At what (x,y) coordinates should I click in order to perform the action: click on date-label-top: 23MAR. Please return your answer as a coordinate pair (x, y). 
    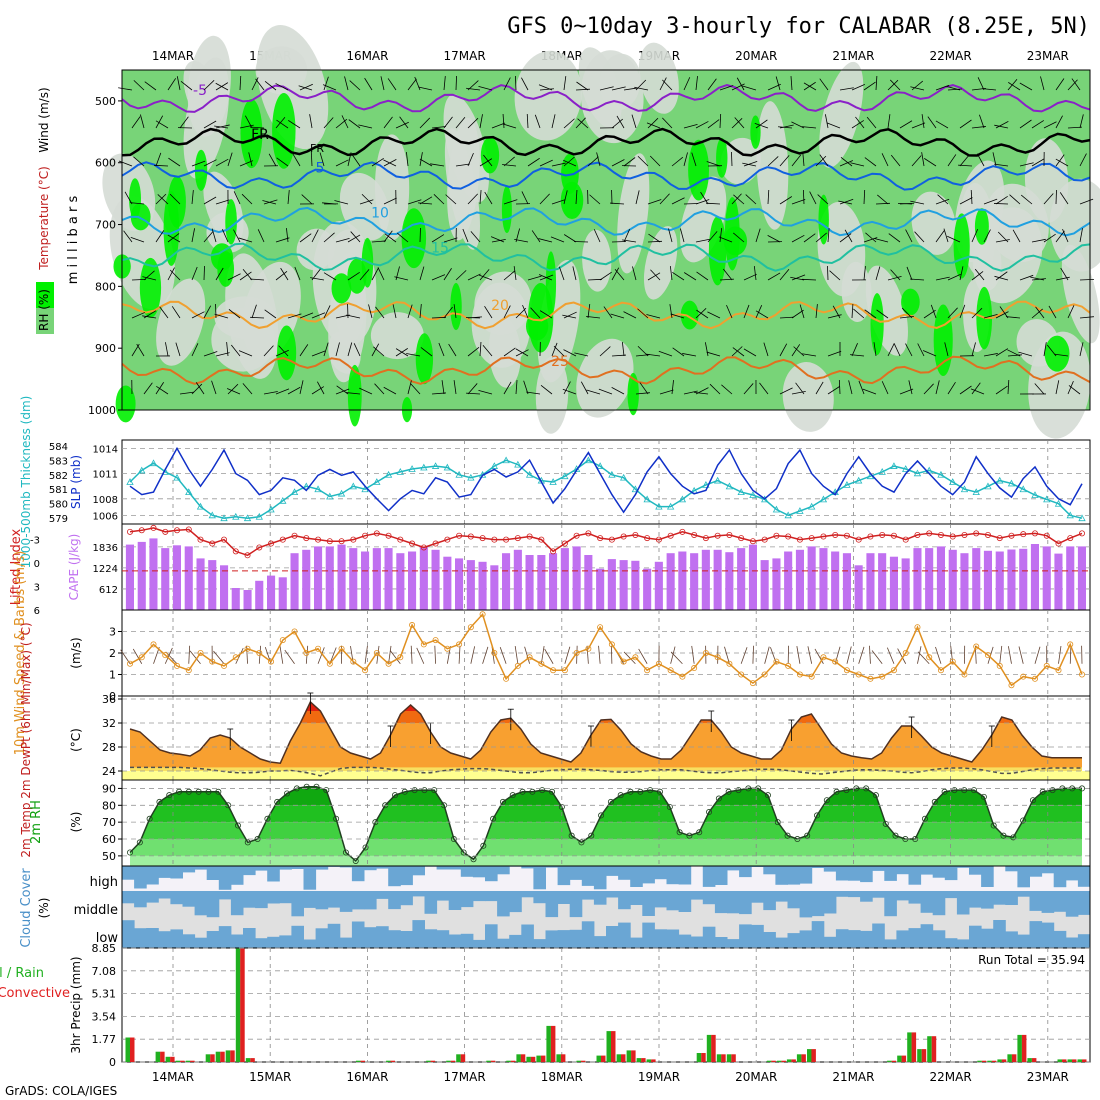
    Looking at the image, I should click on (1048, 56).